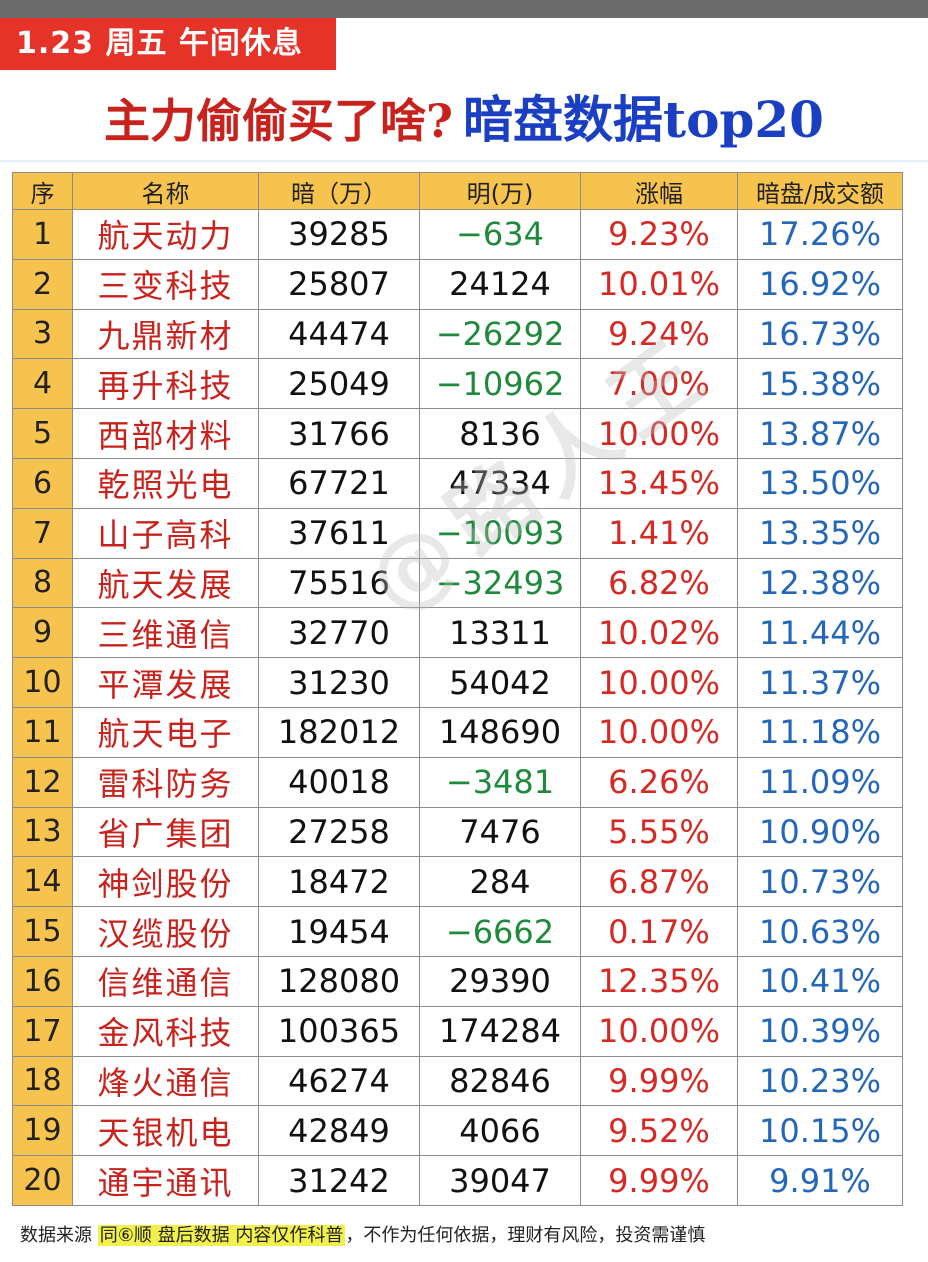 This screenshot has width=928, height=1262. I want to click on cell-open-amount: 54042, so click(500, 682).